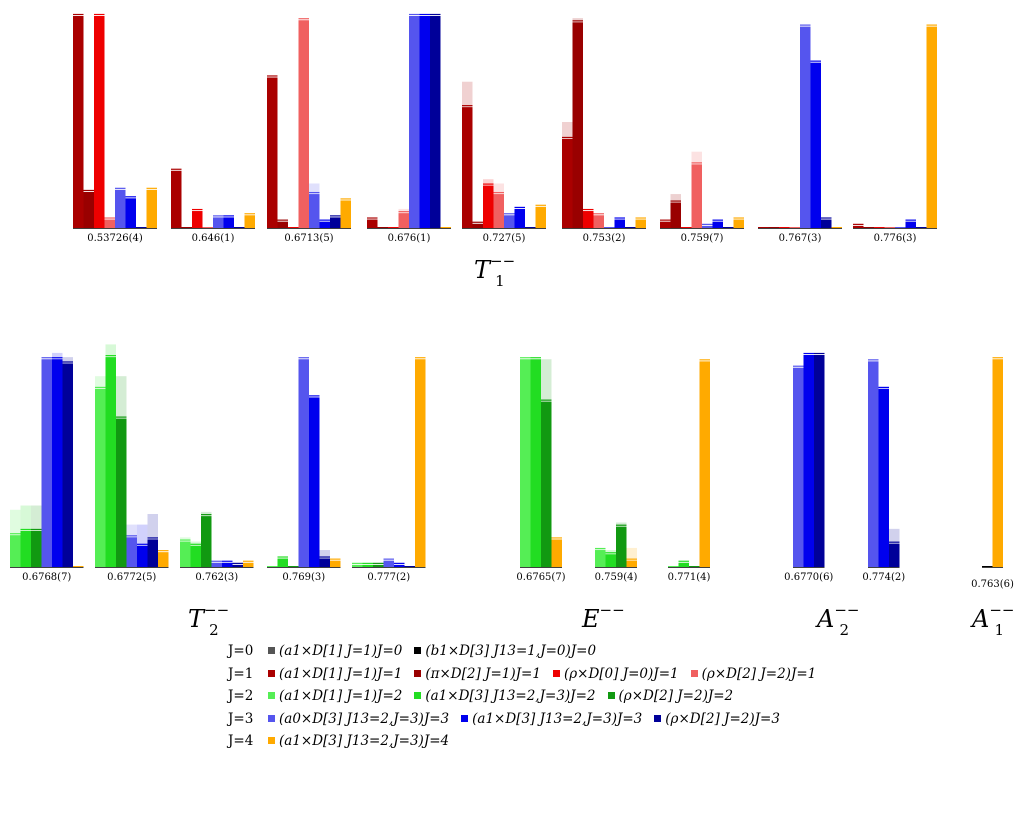  Describe the element at coordinates (131, 577) in the screenshot. I see `tick-label: 0.6772(5)` at that location.